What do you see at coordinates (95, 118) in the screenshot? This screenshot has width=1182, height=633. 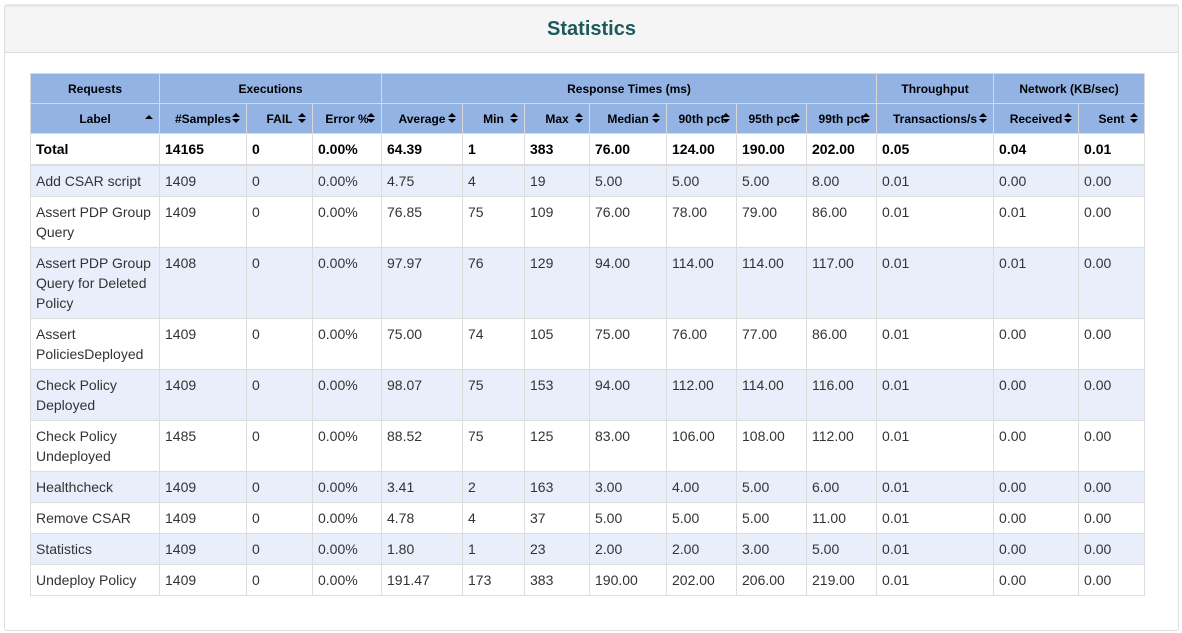 I see `column-header-0: Label` at bounding box center [95, 118].